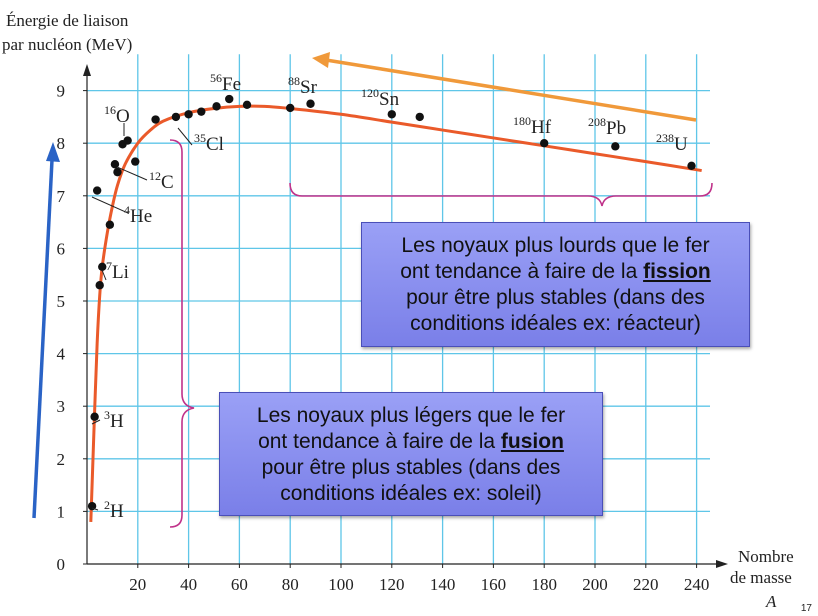 The image size is (818, 616). Describe the element at coordinates (555, 245) in the screenshot. I see `fission-note-line1: Les noyaux plus lourds que le fer` at that location.